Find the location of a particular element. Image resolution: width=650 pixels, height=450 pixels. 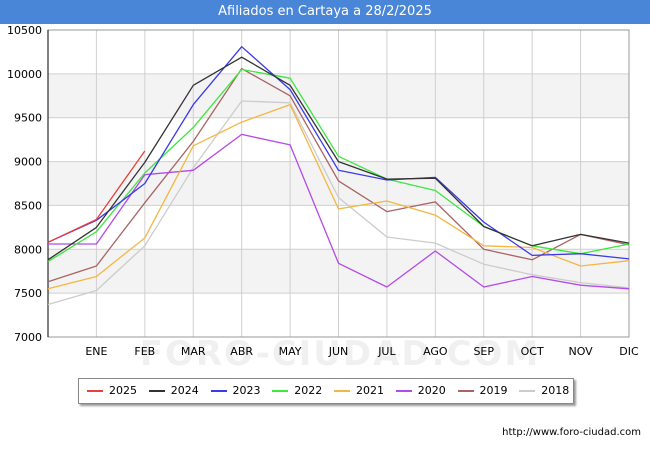

legend-label: 2025 is located at coordinates (123, 390).